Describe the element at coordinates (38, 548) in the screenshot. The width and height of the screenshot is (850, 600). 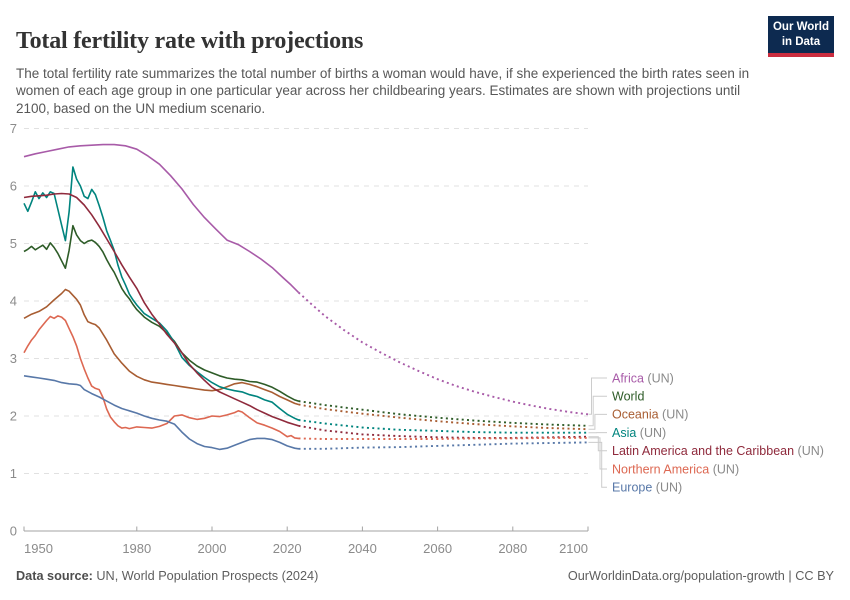
I see `x-tick-label: 1950` at that location.